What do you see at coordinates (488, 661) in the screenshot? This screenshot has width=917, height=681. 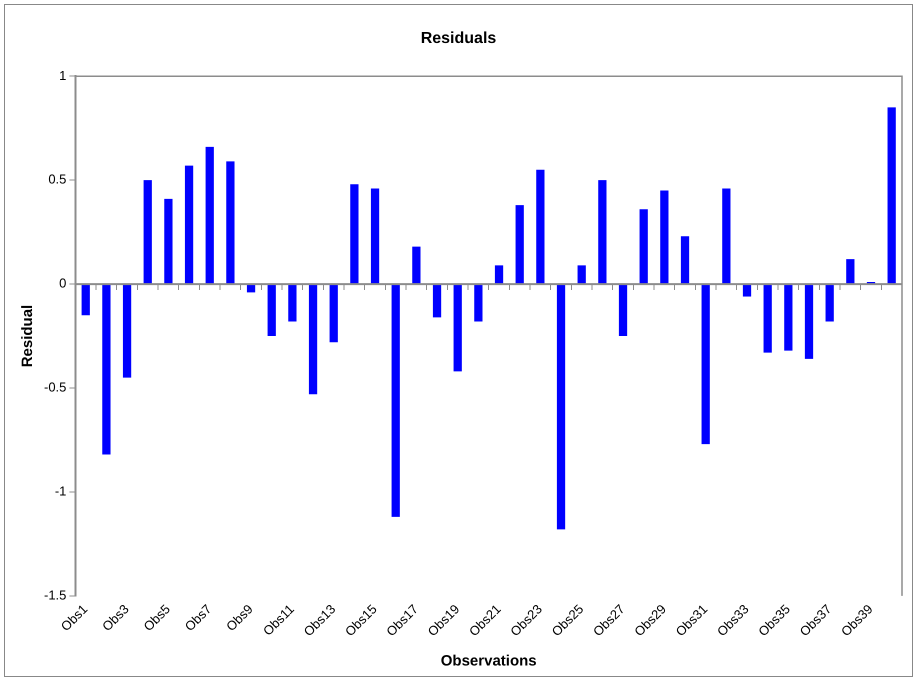 I see `x-axis-title: Observations` at bounding box center [488, 661].